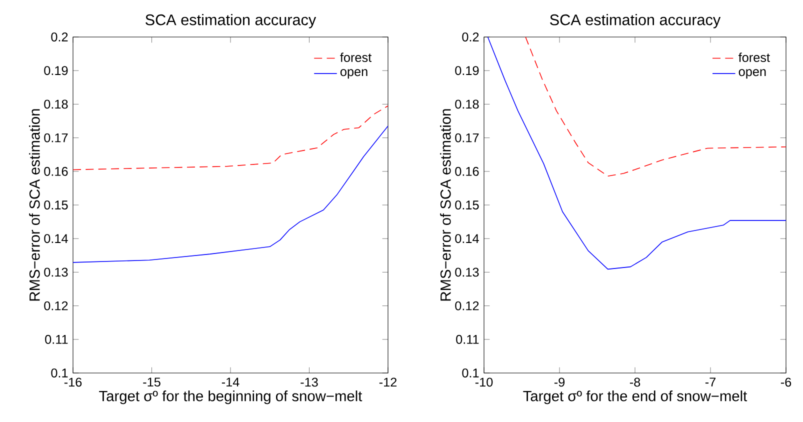 This screenshot has height=422, width=803. What do you see at coordinates (309, 382) in the screenshot?
I see `x-tick-label: -13` at bounding box center [309, 382].